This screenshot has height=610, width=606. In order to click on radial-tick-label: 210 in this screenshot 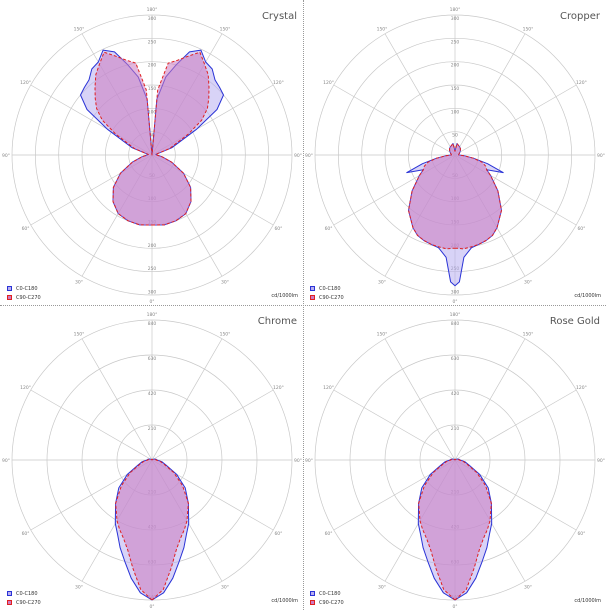, I will do `click(152, 429)`.